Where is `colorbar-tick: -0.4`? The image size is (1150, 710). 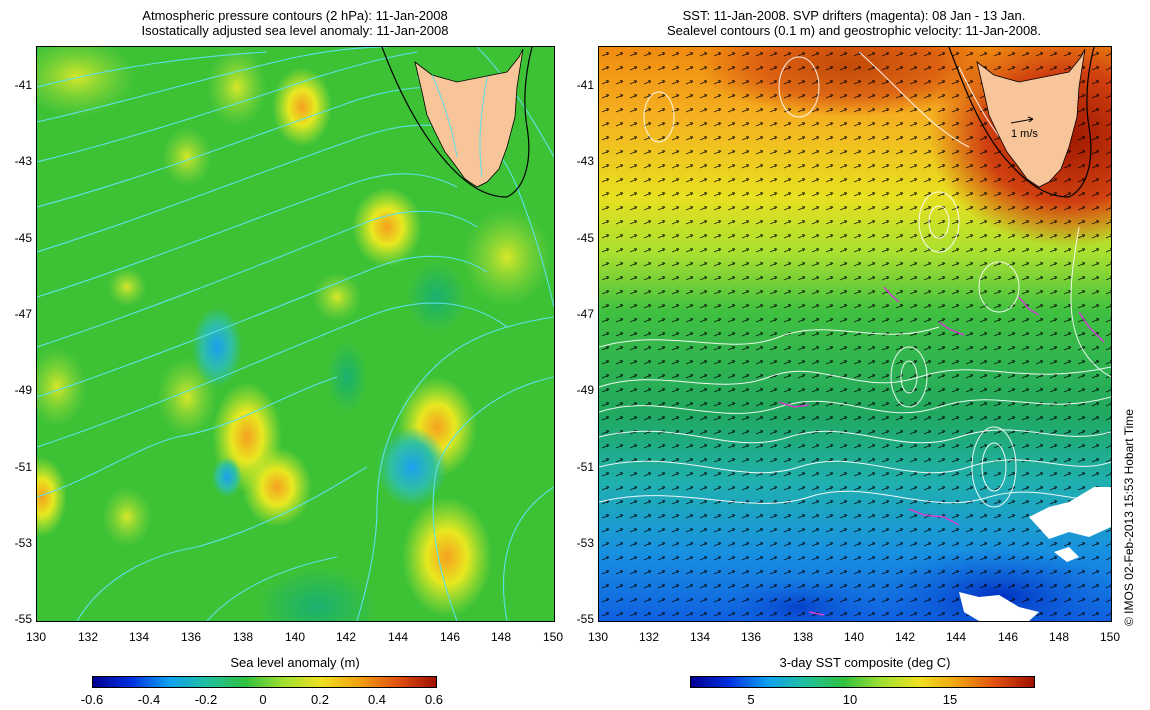 colorbar-tick: -0.4 is located at coordinates (149, 699).